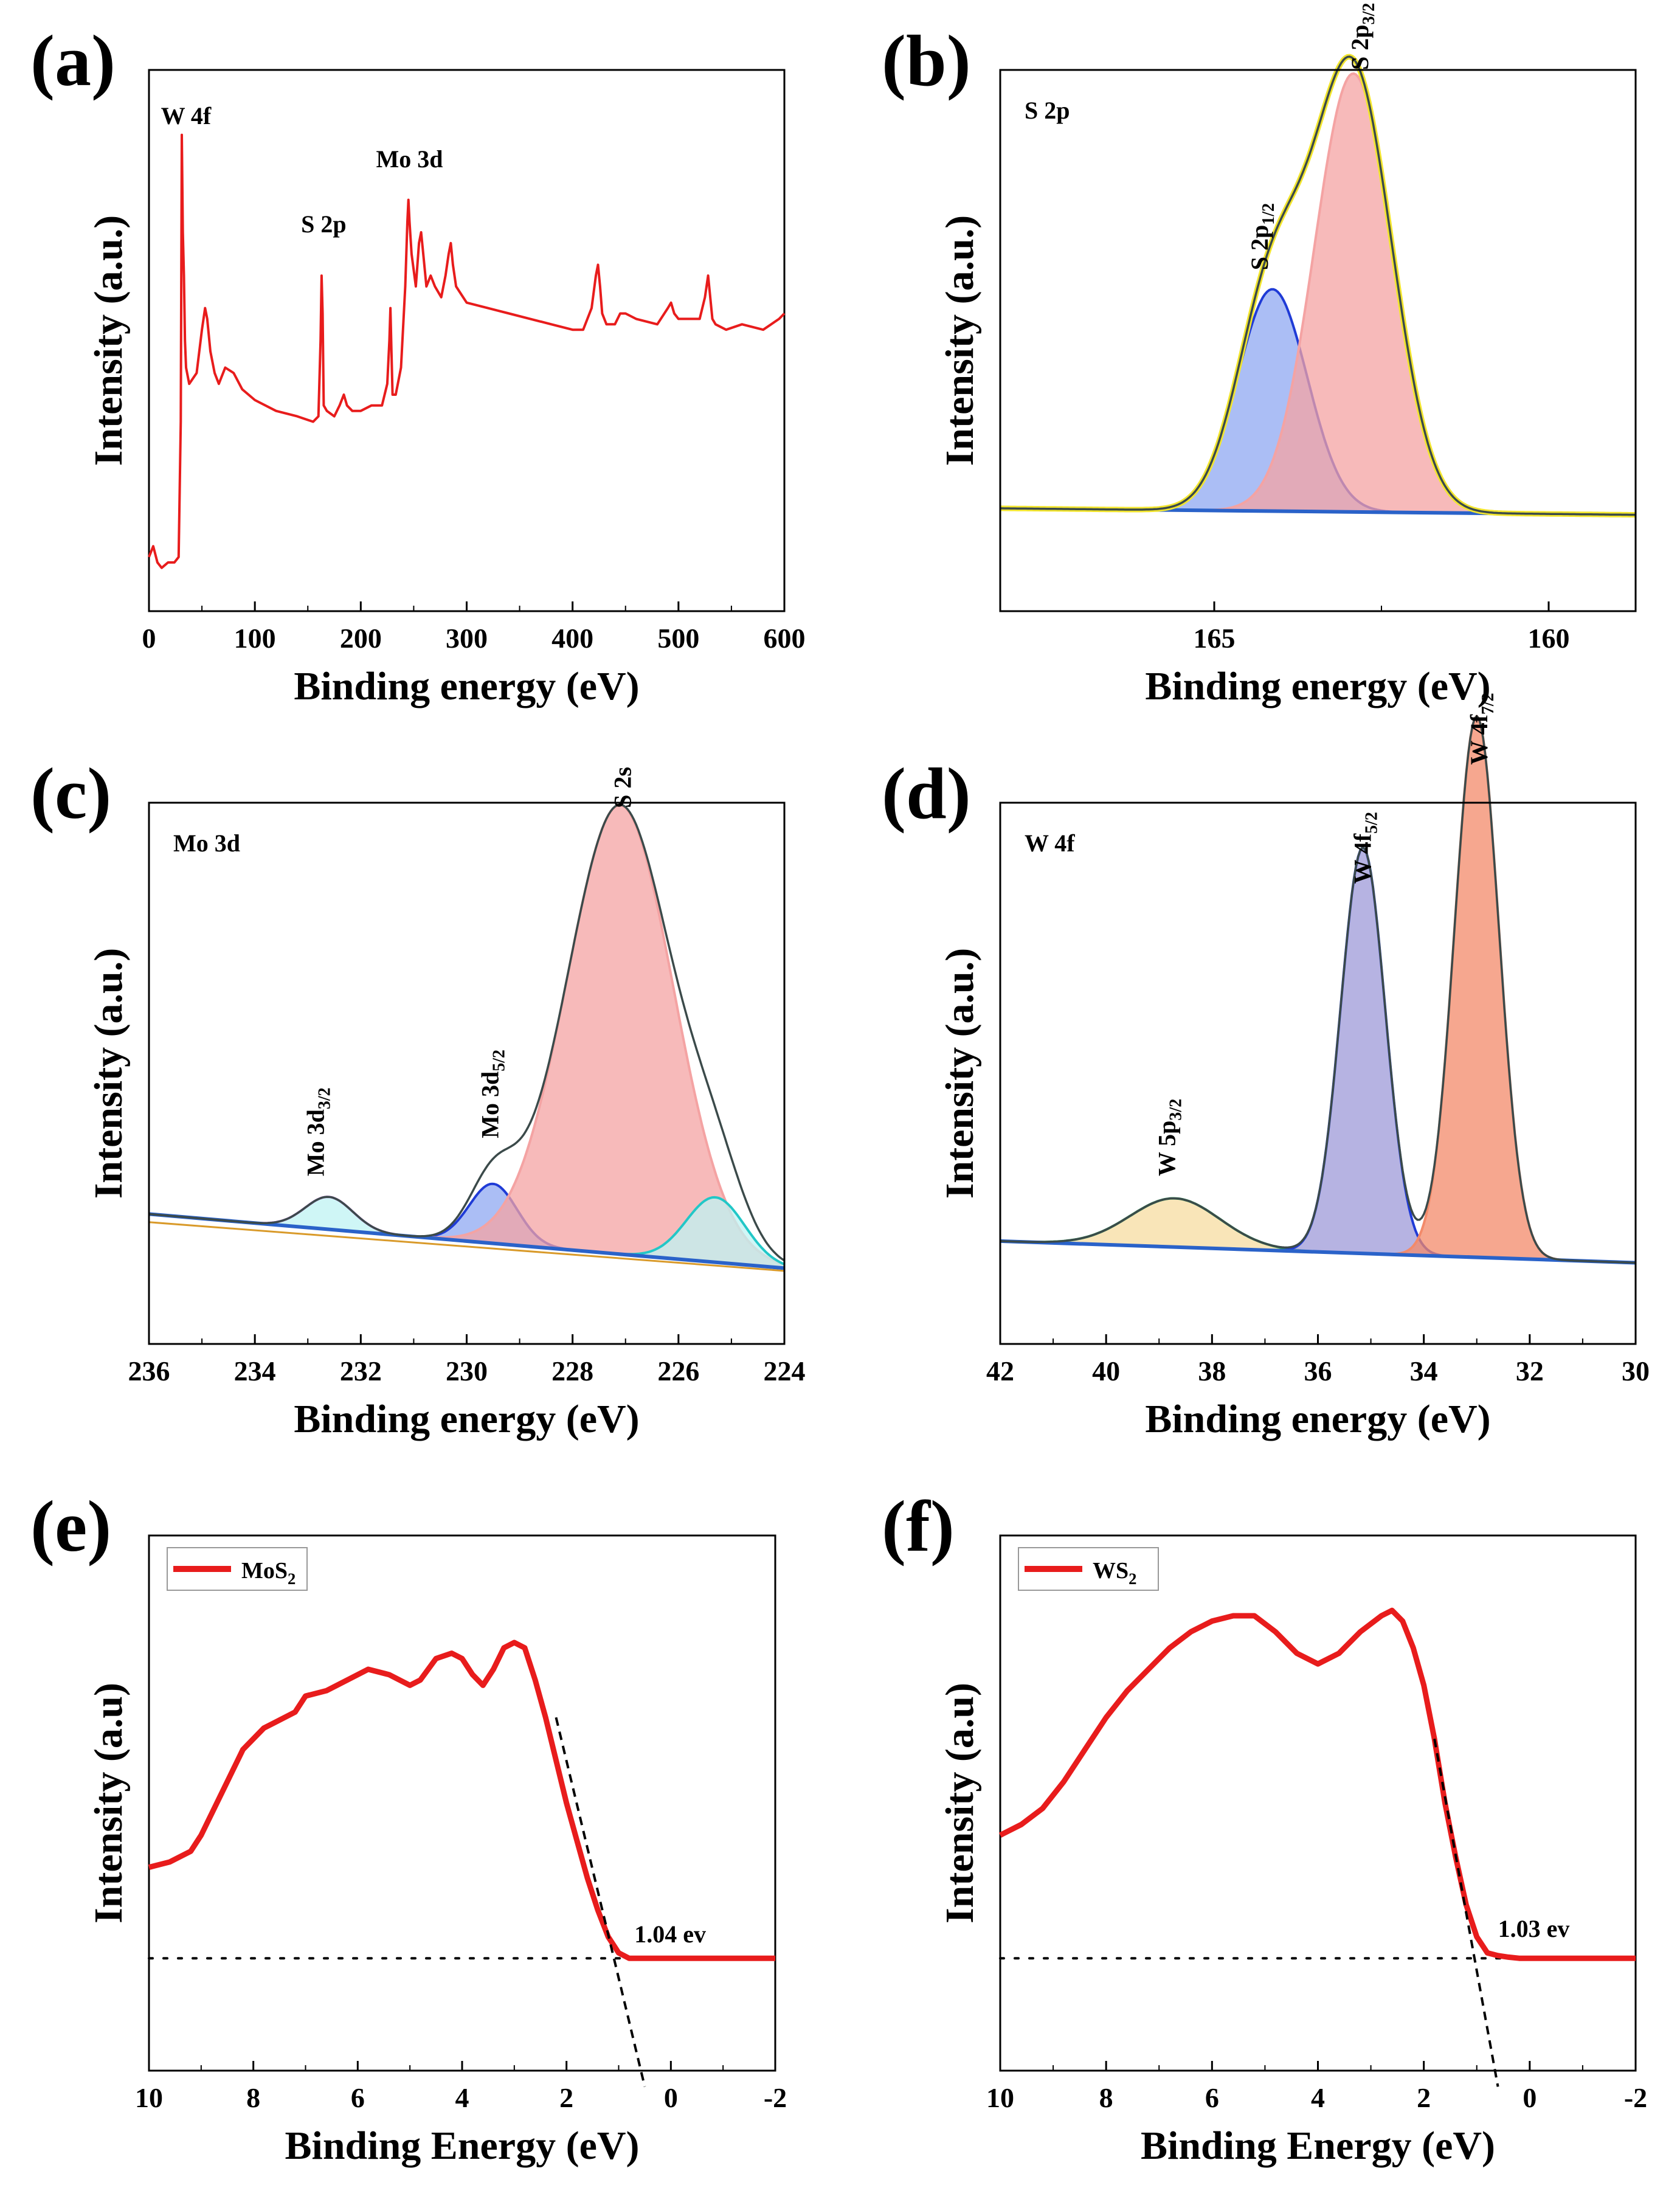 The image size is (1680, 2202). I want to click on series-mos2, so click(461, 1800).